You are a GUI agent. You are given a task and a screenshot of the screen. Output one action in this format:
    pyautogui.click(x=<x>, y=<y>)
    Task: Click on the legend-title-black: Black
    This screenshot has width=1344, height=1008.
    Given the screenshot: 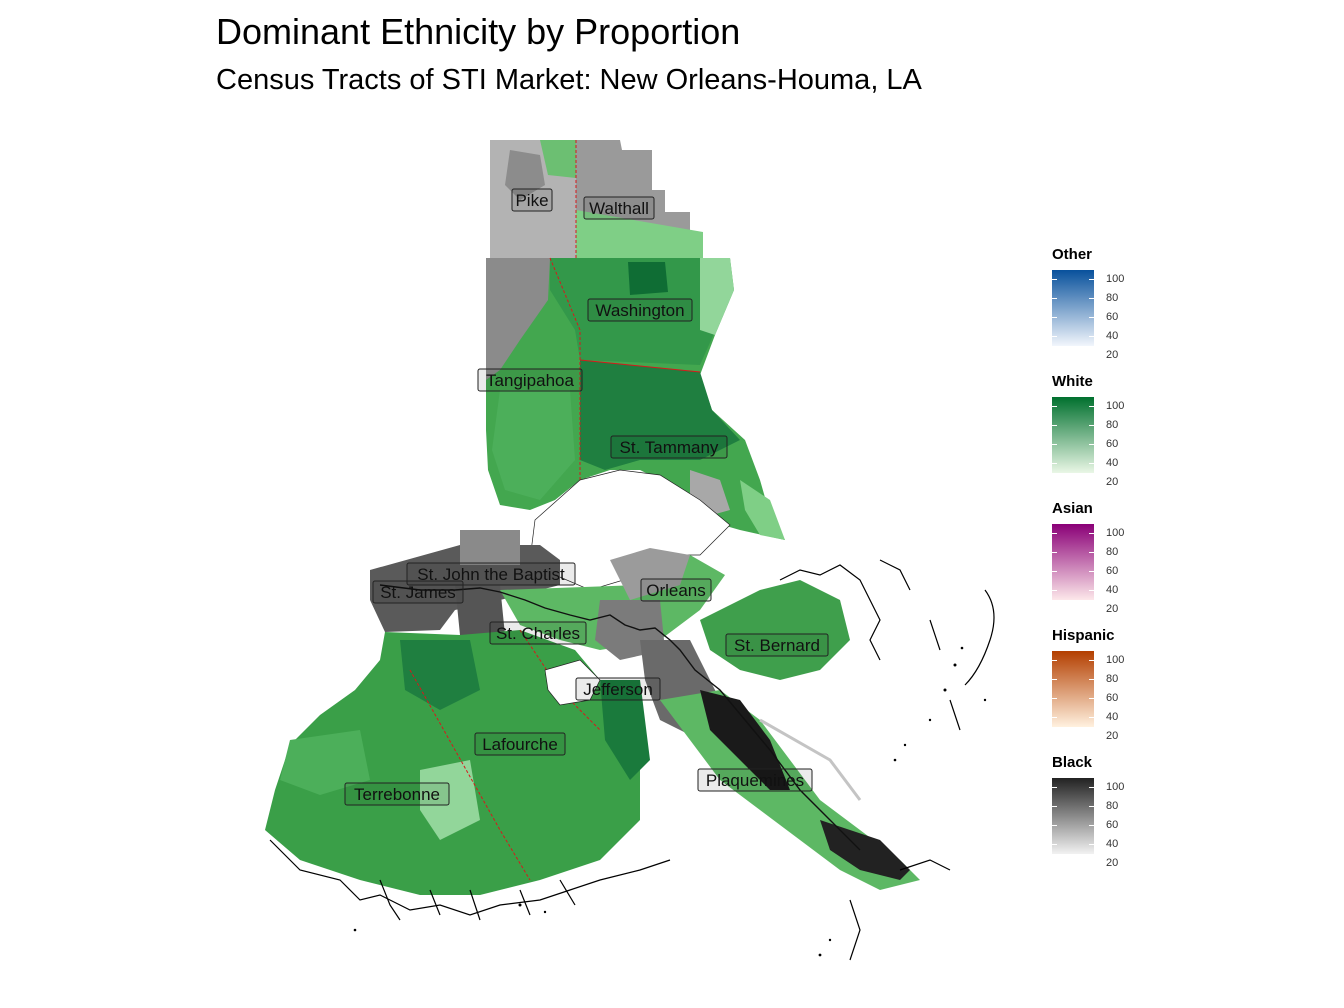 What is the action you would take?
    pyautogui.click(x=1072, y=762)
    